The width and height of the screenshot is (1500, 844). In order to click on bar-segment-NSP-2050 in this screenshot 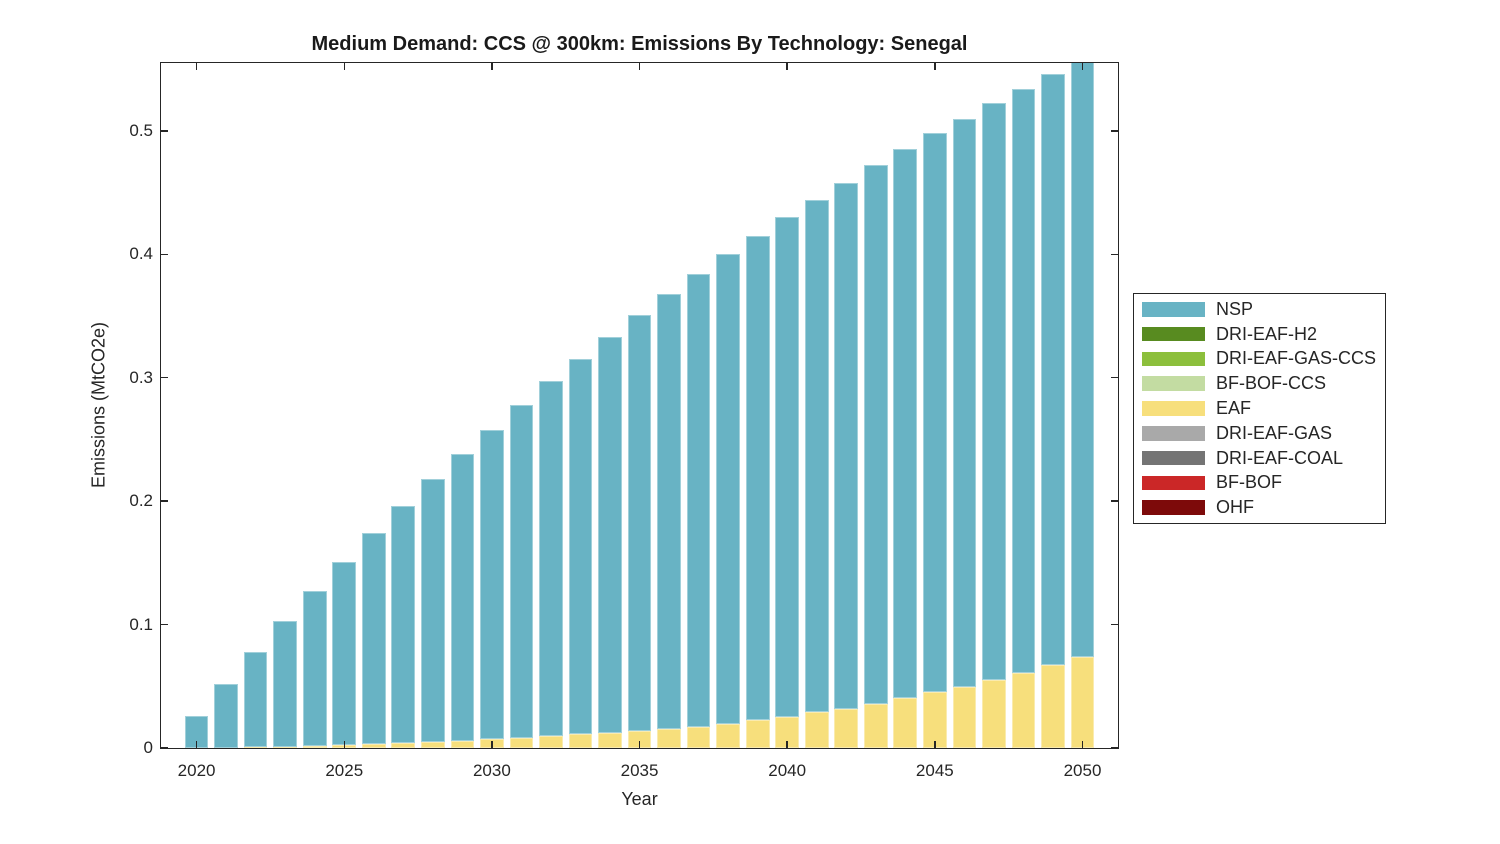, I will do `click(1082, 360)`.